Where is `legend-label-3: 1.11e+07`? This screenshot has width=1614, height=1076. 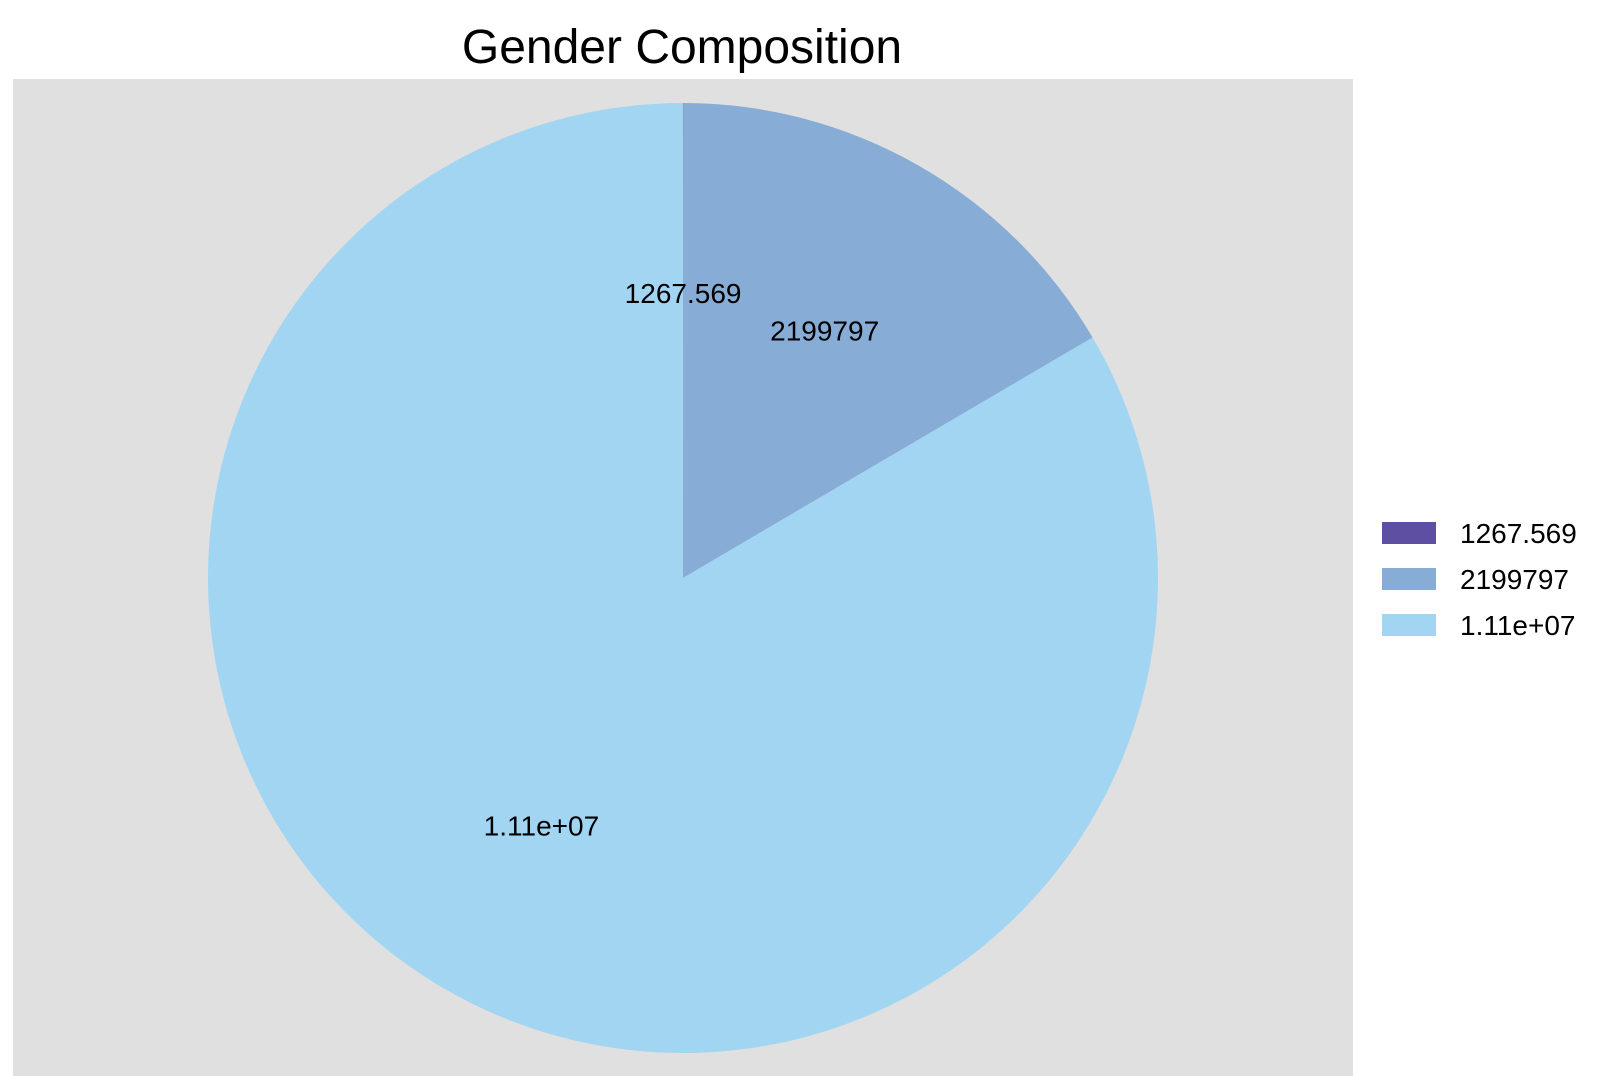 legend-label-3: 1.11e+07 is located at coordinates (1518, 625).